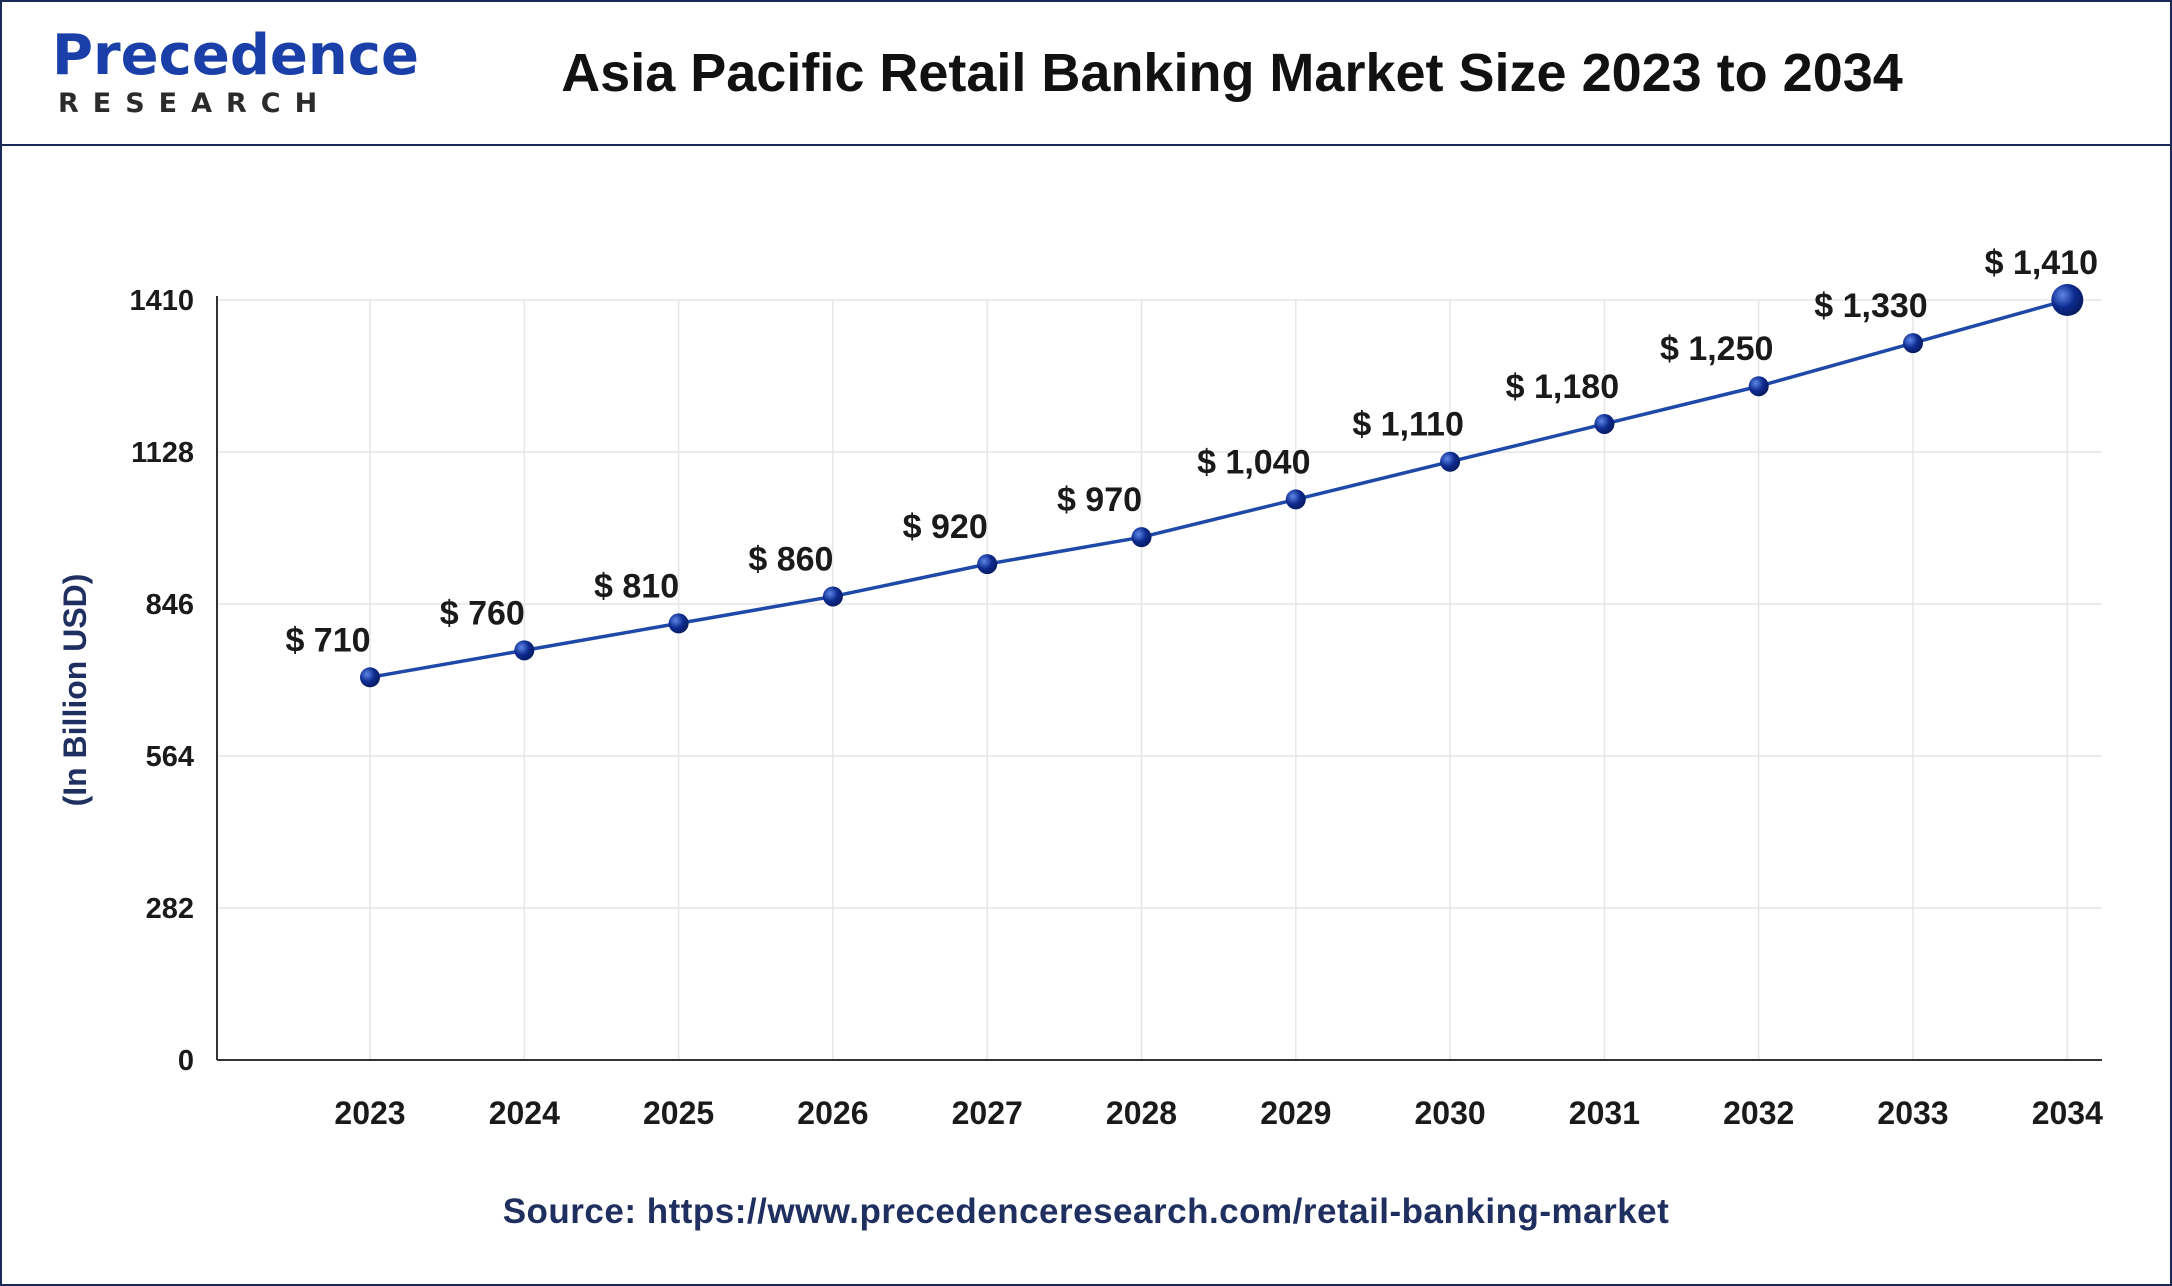 Image resolution: width=2172 pixels, height=1286 pixels. I want to click on x-tick-label: 2027, so click(987, 1113).